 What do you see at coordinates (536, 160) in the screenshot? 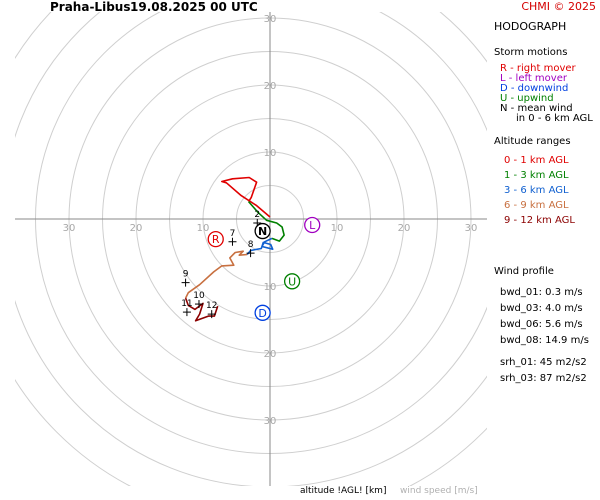
I see `altitude-range-legend-item: 0 - 1 km AGL` at bounding box center [536, 160].